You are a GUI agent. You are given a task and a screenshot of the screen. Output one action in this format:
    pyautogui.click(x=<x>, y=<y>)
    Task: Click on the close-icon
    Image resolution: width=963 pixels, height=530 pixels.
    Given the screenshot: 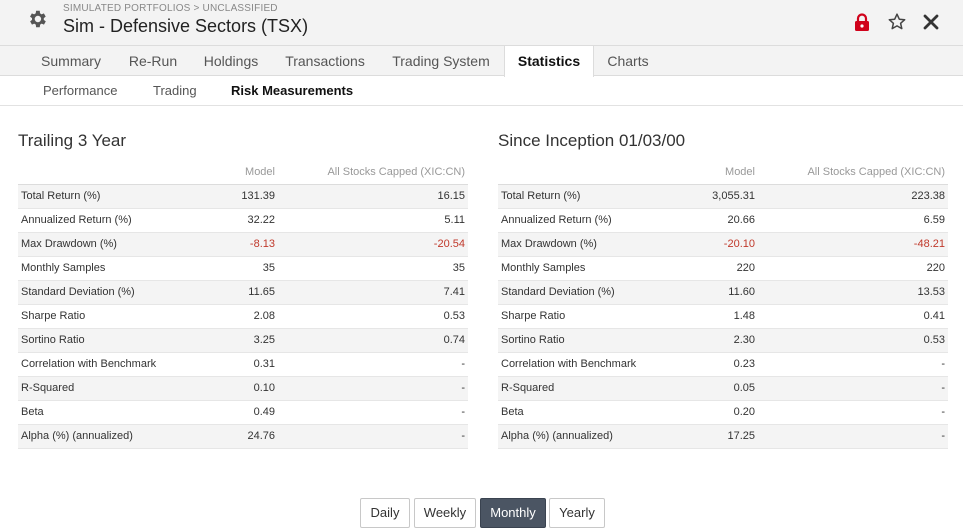 What is the action you would take?
    pyautogui.click(x=931, y=22)
    